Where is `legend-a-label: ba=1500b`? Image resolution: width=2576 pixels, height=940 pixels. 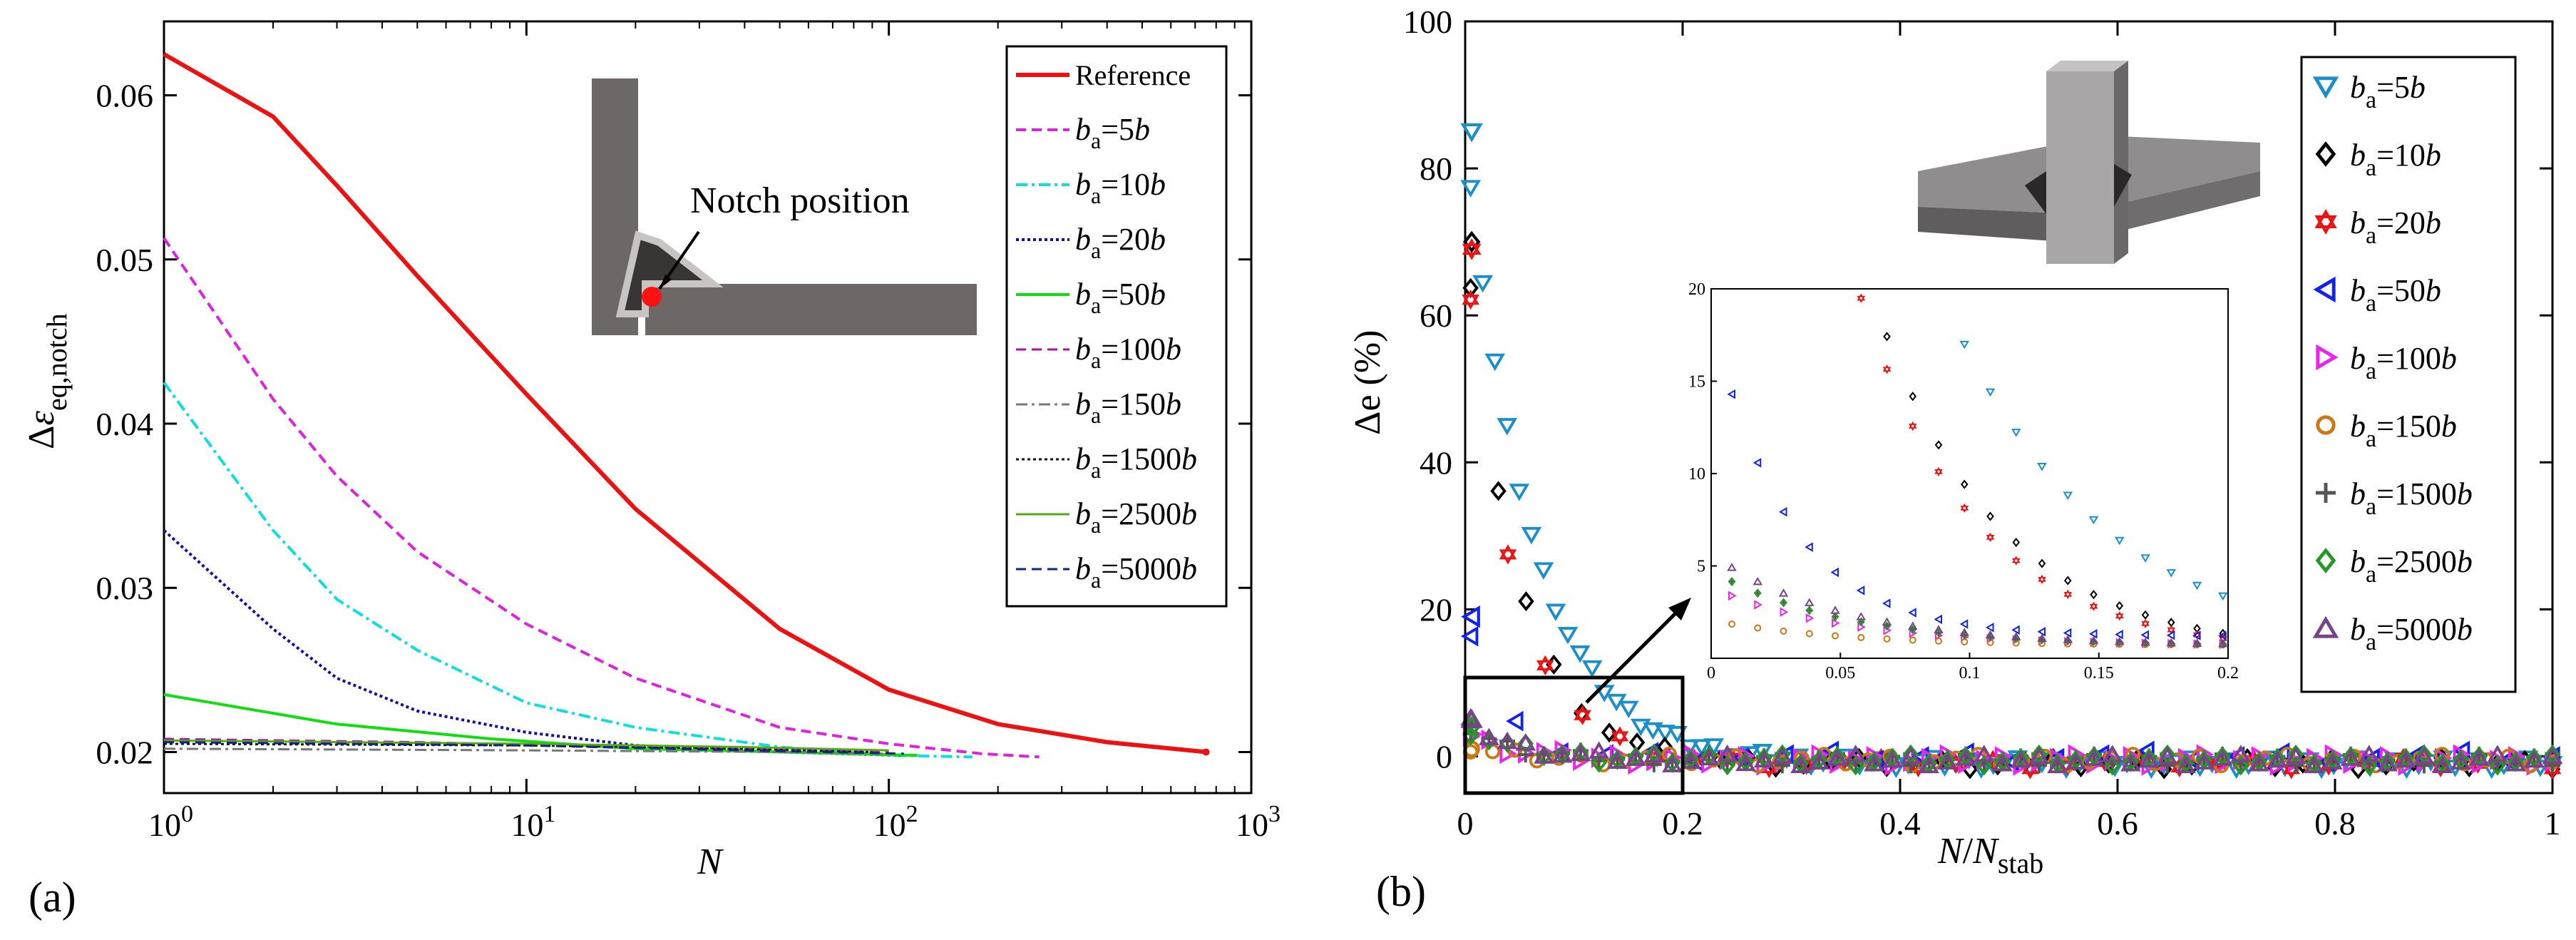 legend-a-label: ba=1500b is located at coordinates (1136, 462).